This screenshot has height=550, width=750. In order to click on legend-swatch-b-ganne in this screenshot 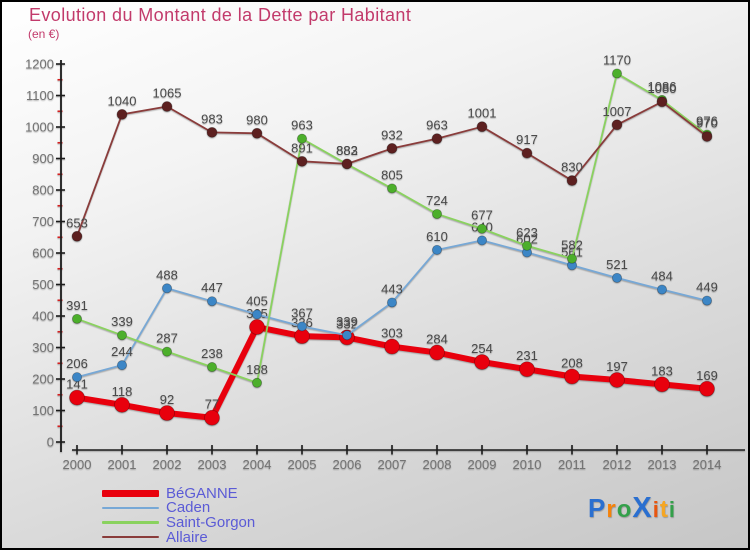, I will do `click(130, 493)`.